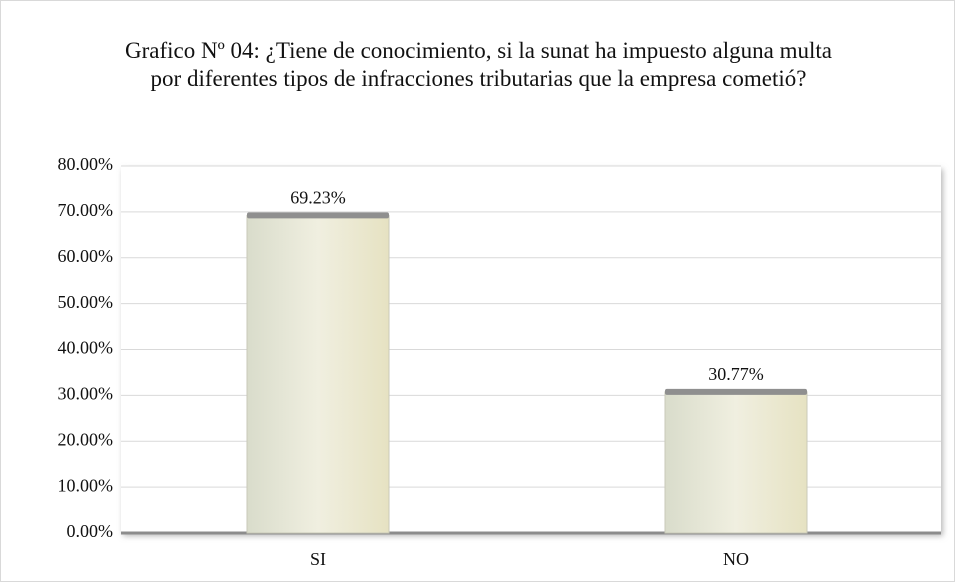  I want to click on y-tick-label: 80.00%, so click(86, 164).